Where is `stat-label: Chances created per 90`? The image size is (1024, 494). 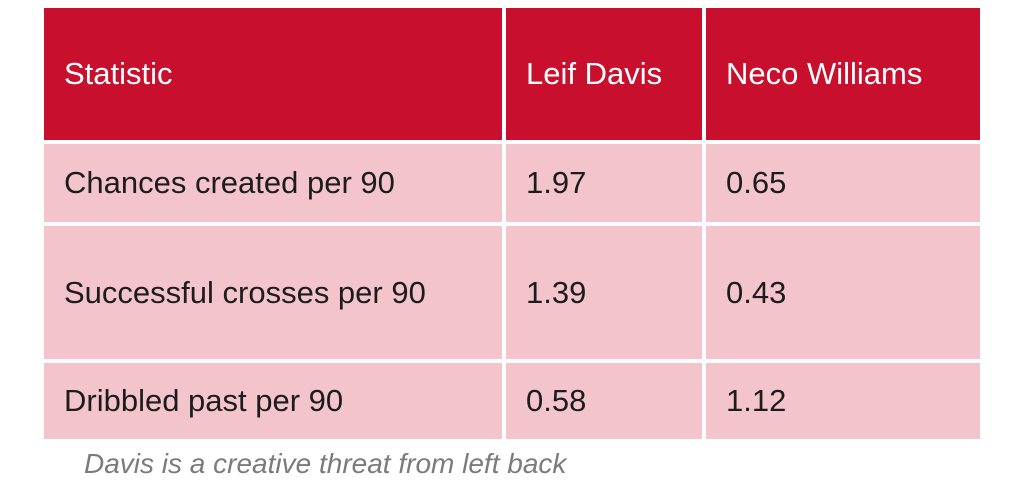
stat-label: Chances created per 90 is located at coordinates (275, 185).